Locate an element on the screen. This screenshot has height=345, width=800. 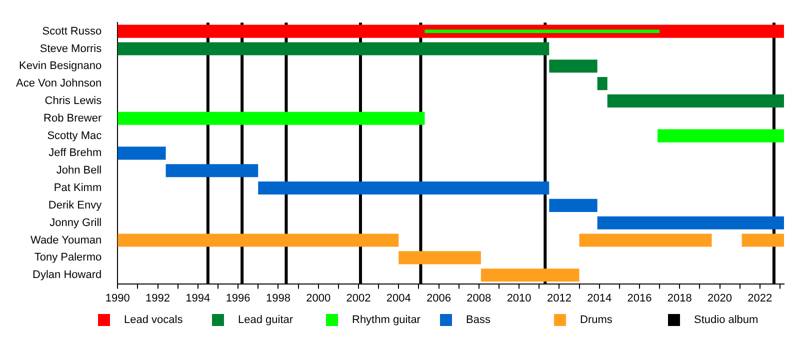
x-tick-label: 2002 is located at coordinates (358, 298).